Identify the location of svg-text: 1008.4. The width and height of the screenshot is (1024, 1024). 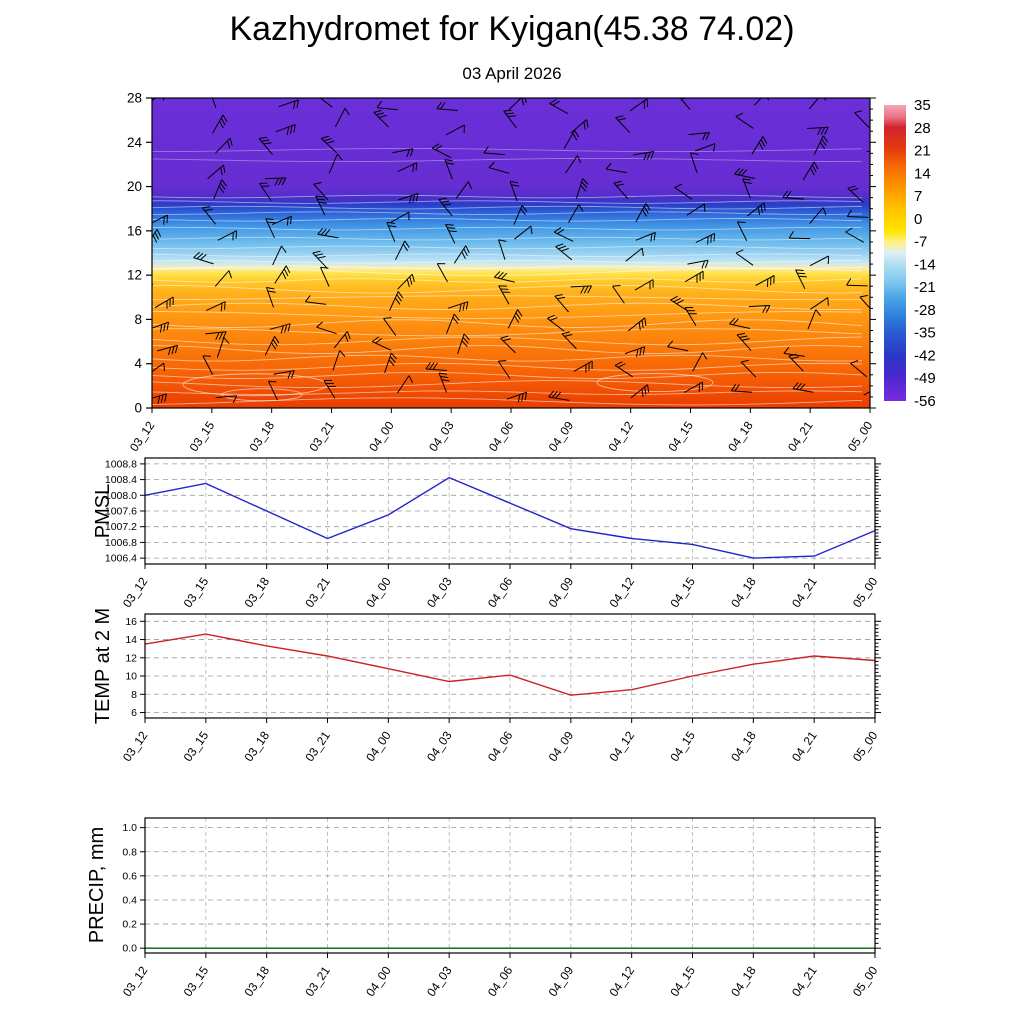
(121, 480).